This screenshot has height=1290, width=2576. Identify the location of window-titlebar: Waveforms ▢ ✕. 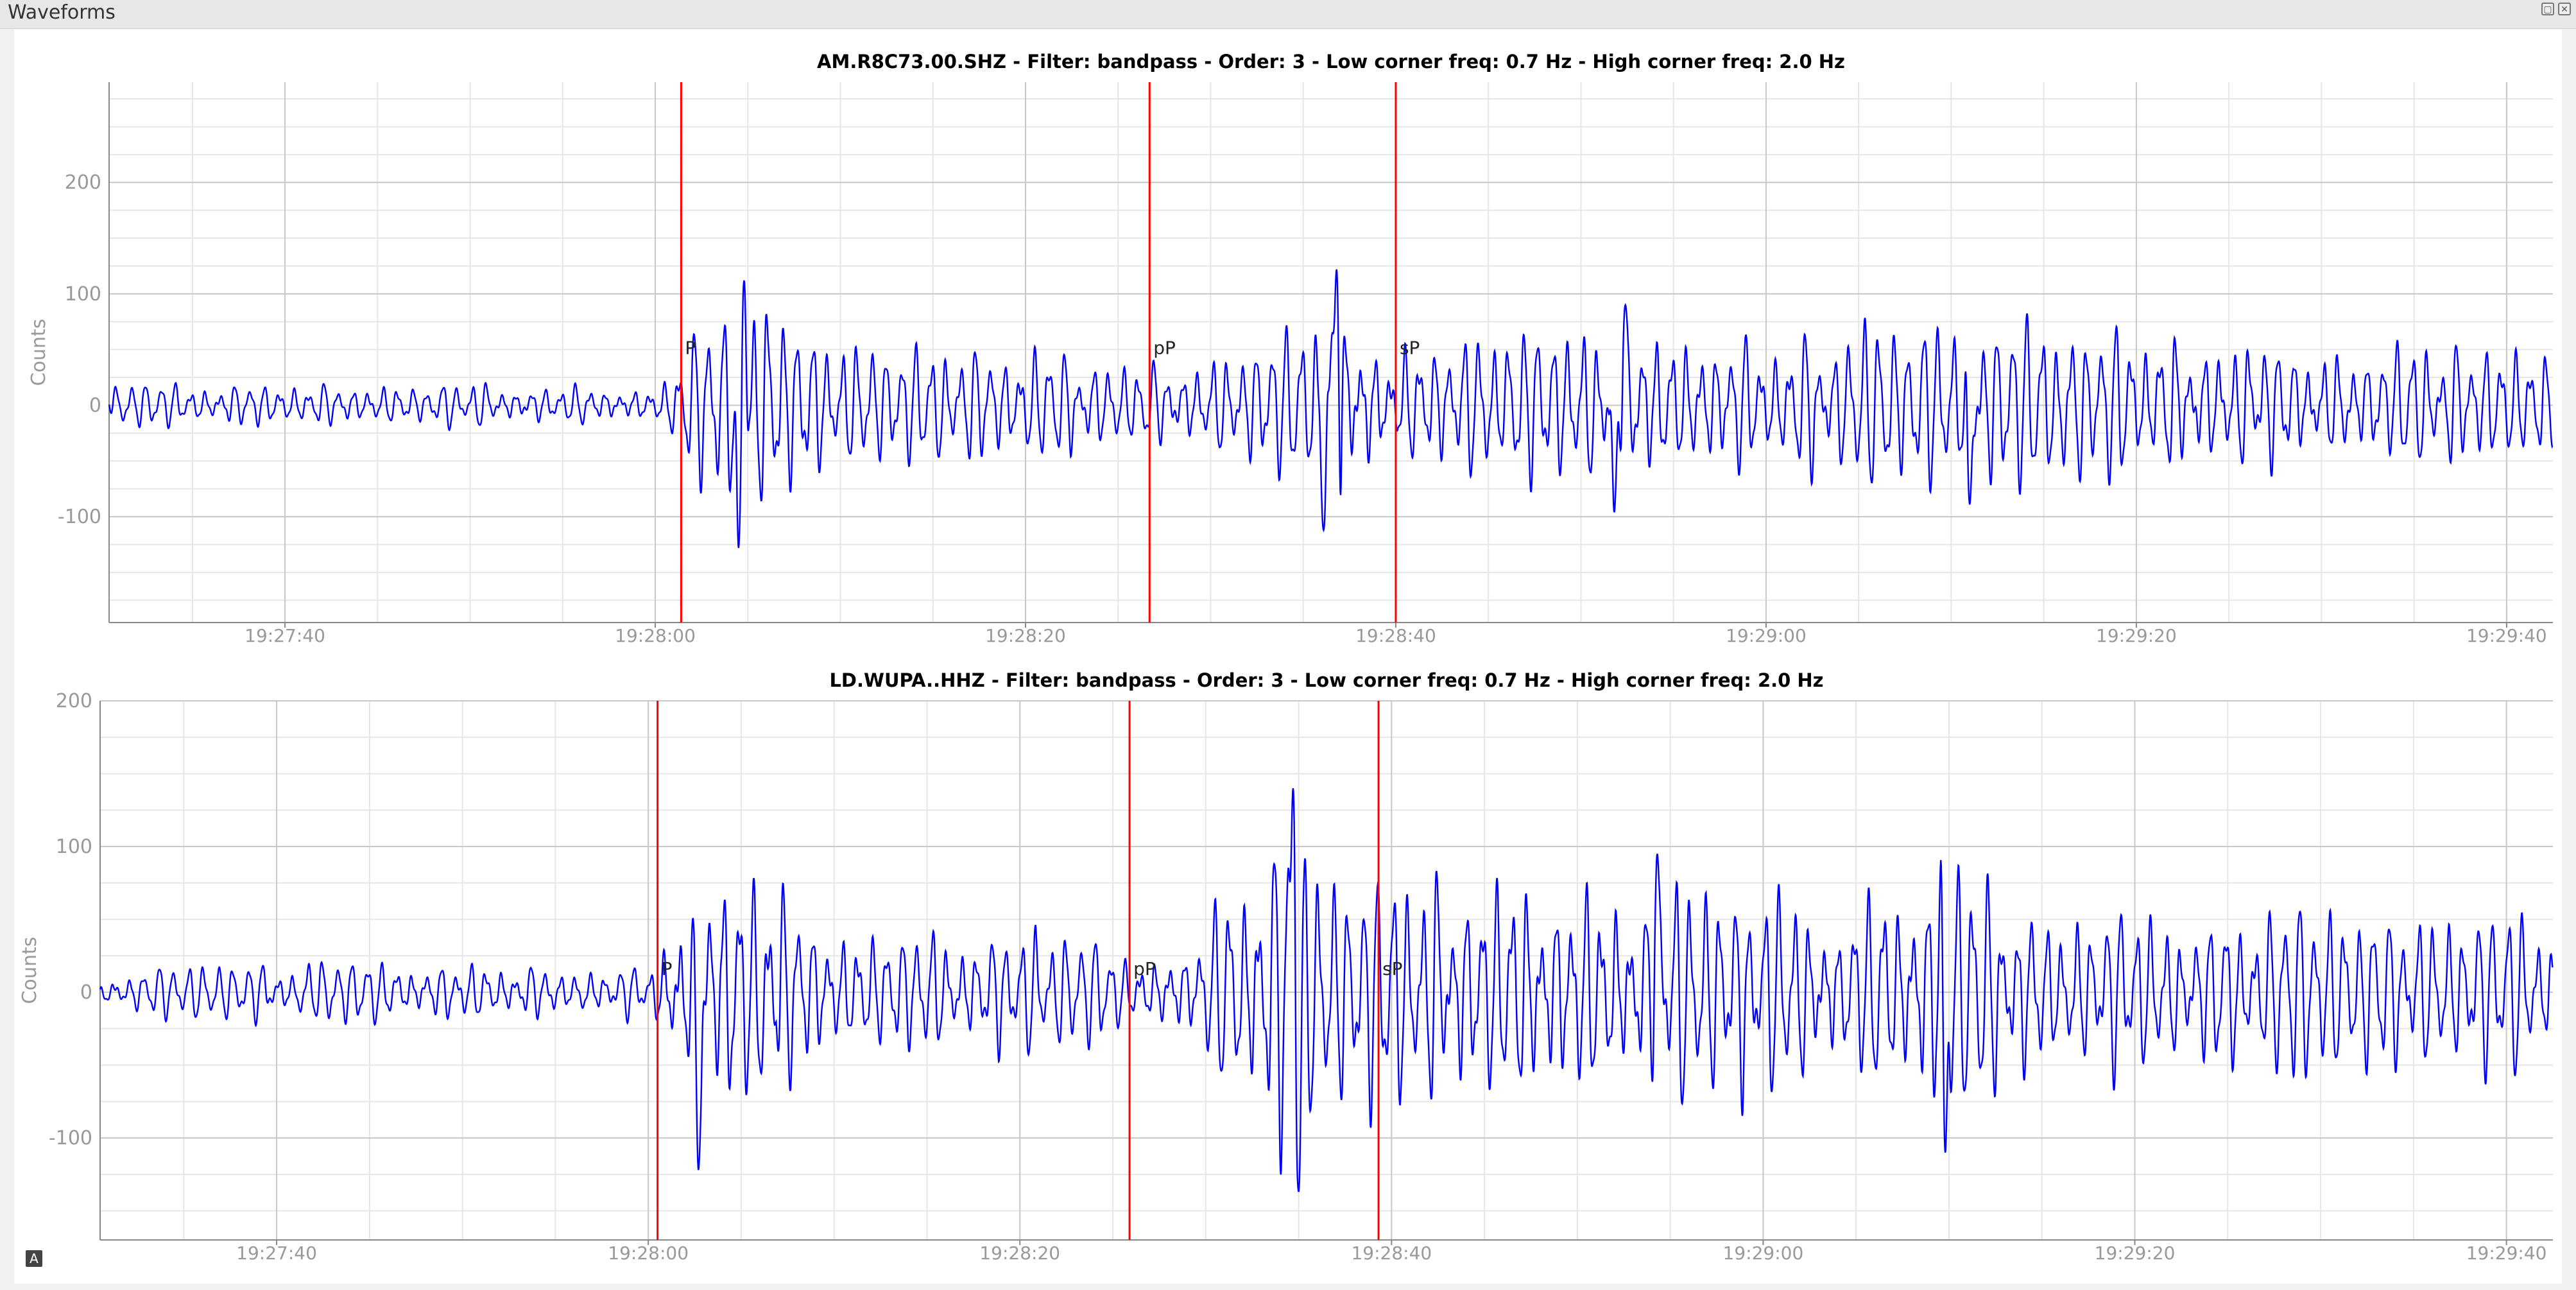
(1288, 14).